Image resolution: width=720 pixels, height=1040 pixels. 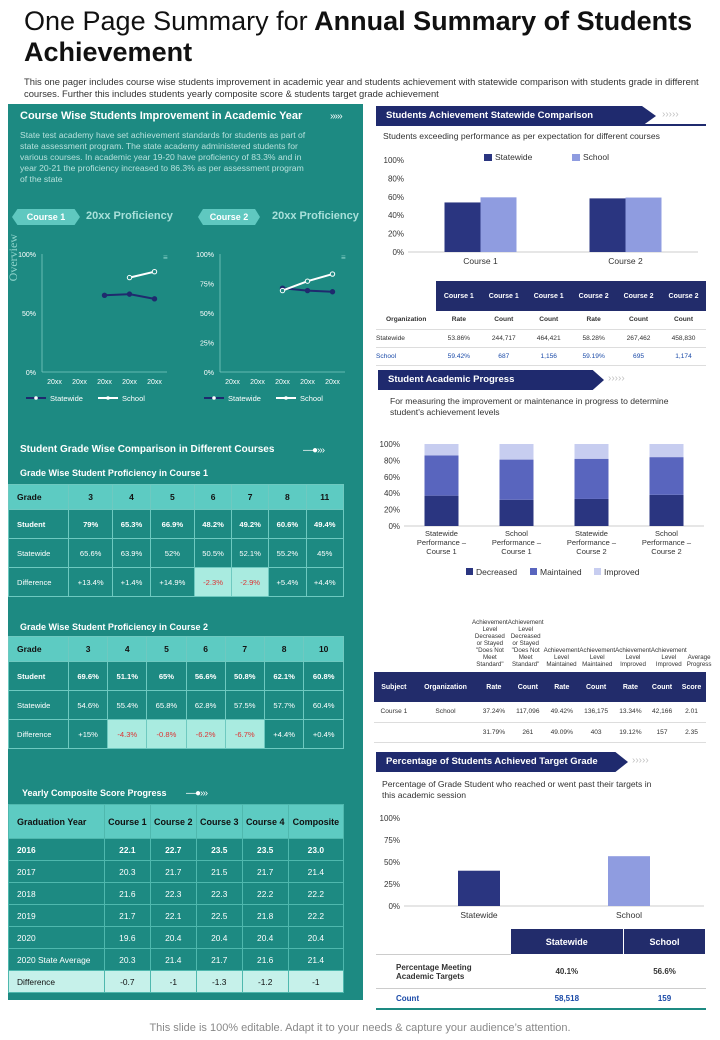 What do you see at coordinates (127, 676) in the screenshot?
I see `table-cell: 51.1%` at bounding box center [127, 676].